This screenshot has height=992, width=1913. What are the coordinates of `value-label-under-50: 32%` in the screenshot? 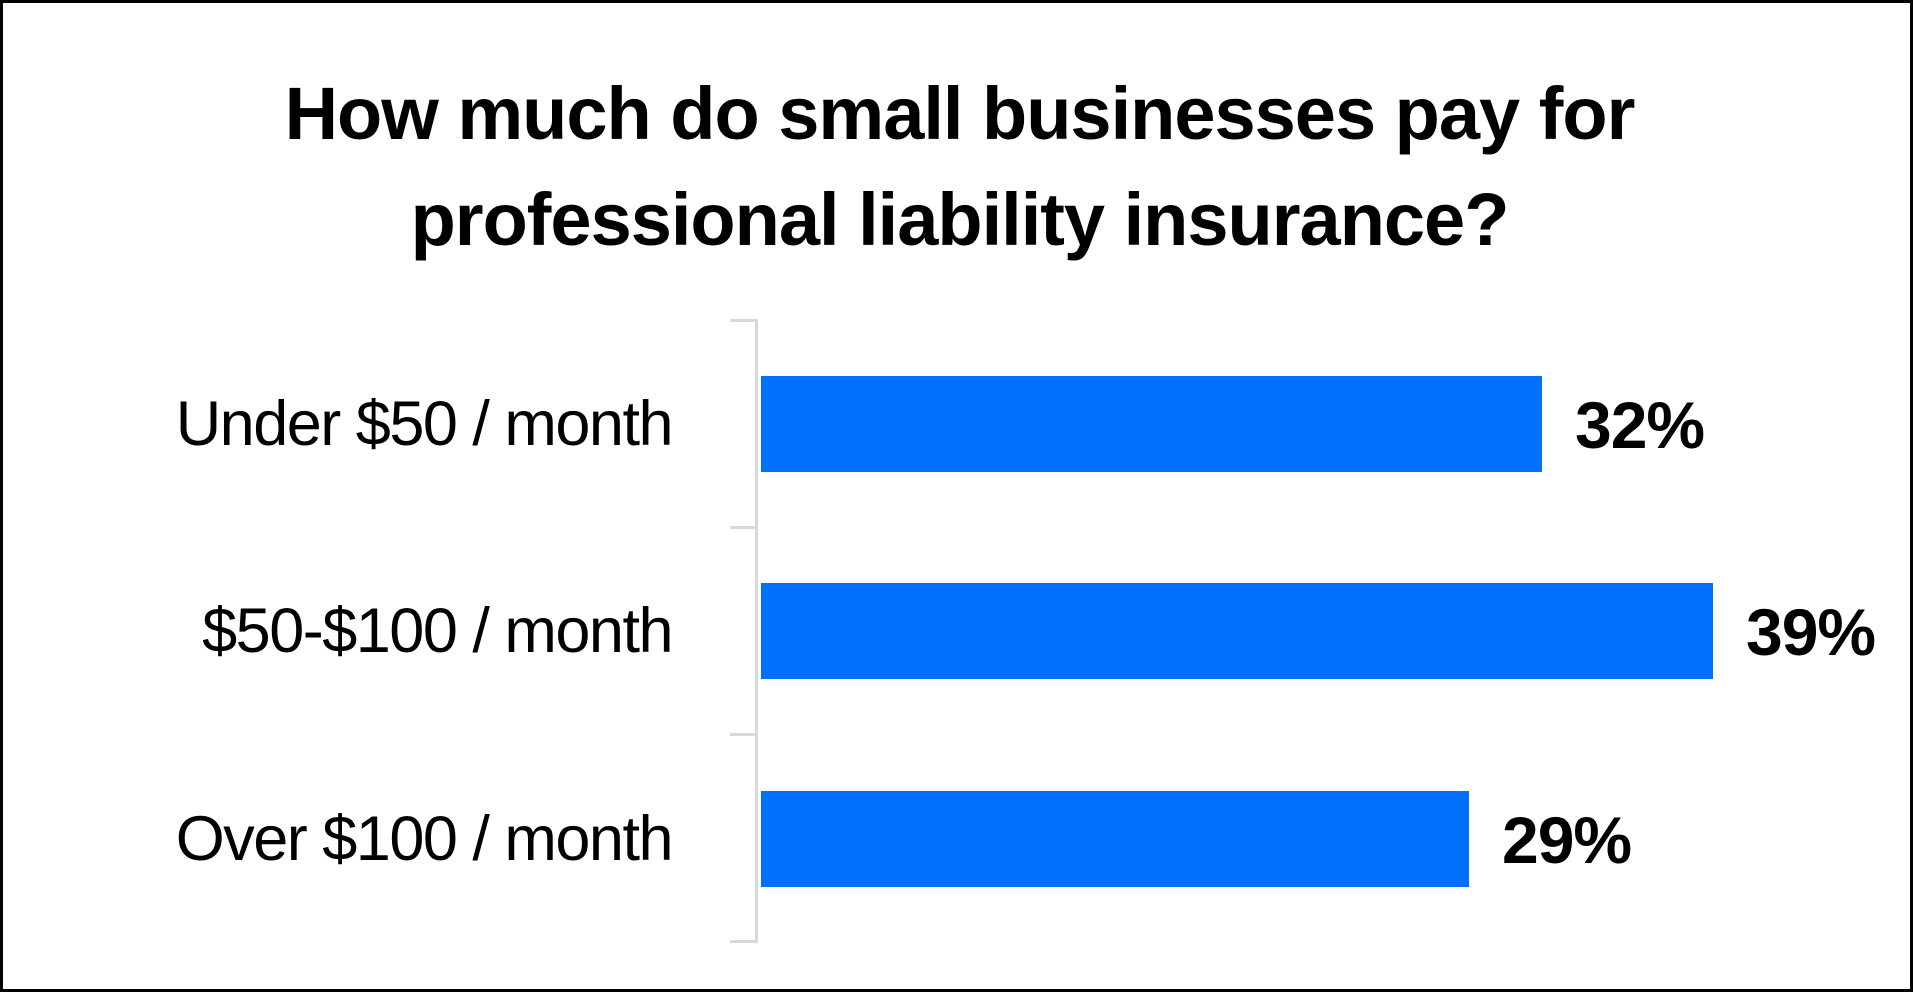 It's located at (1640, 425).